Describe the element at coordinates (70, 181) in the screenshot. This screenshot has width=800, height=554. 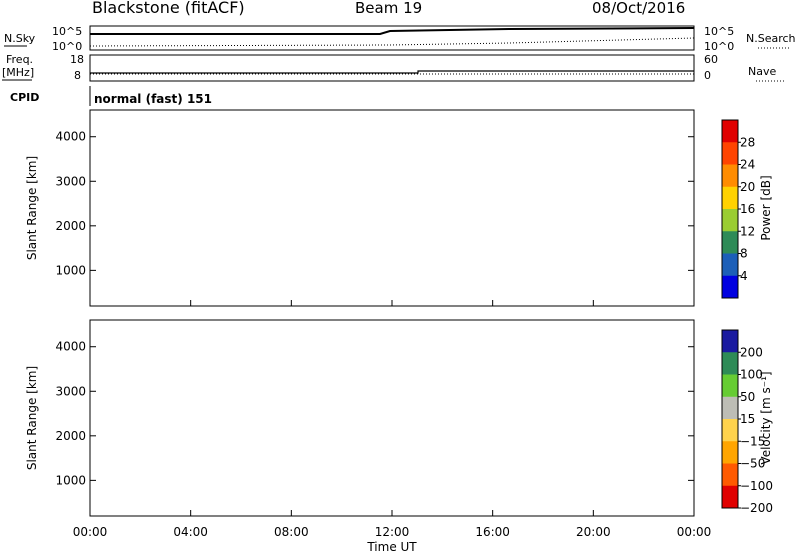
I see `power-ytick-label-2: 3000` at that location.